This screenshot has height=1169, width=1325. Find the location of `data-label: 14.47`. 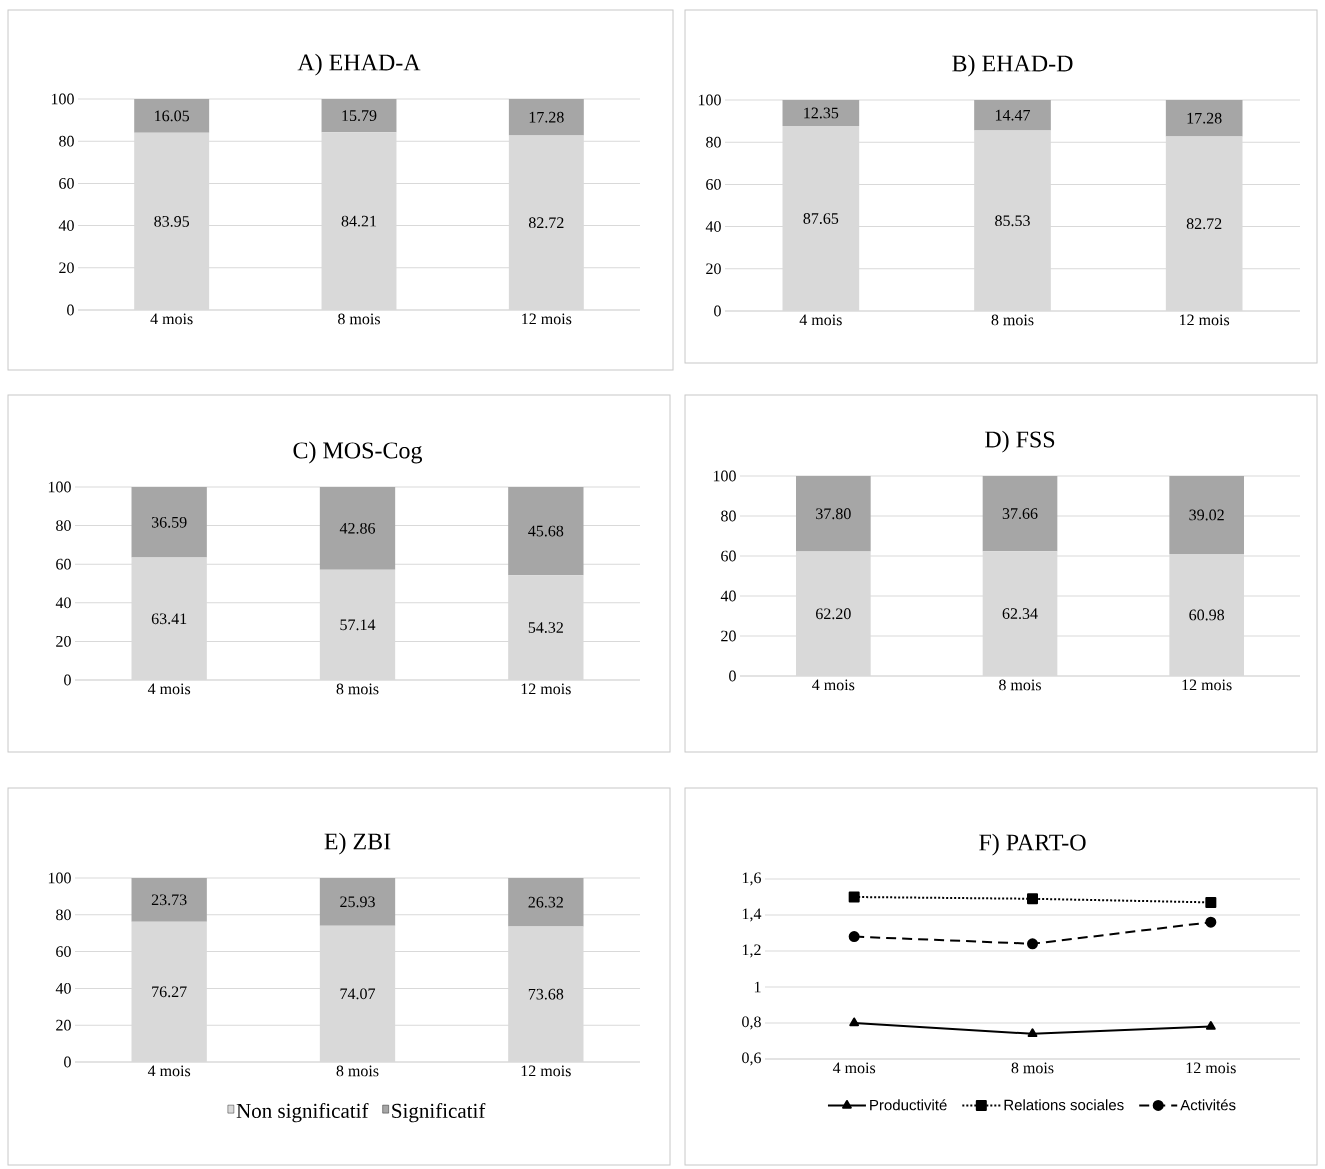

data-label: 14.47 is located at coordinates (1013, 115).